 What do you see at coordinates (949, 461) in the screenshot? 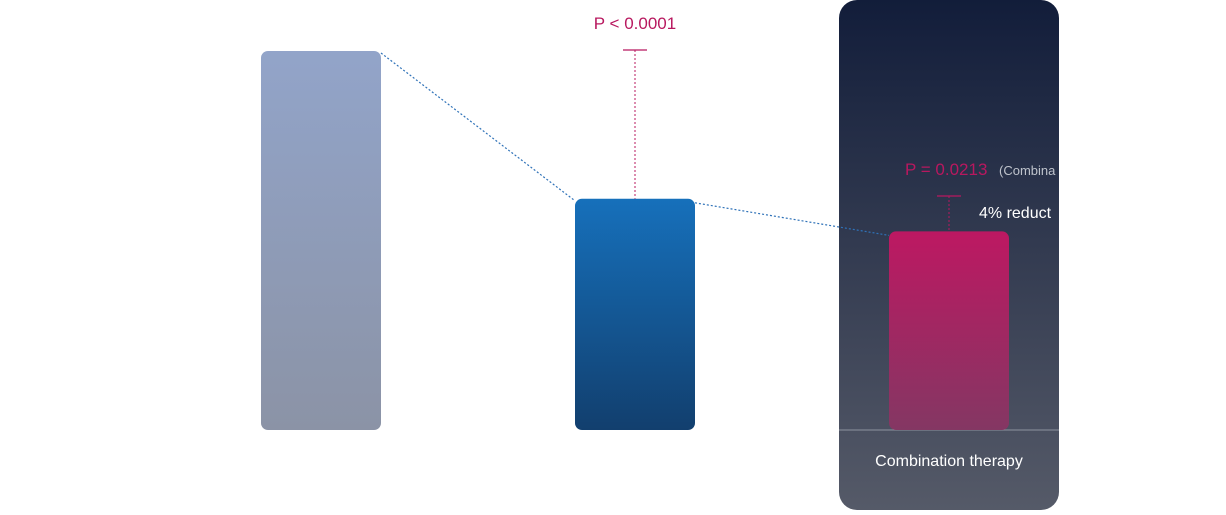
I see `category-label-combination: Combination therapy` at bounding box center [949, 461].